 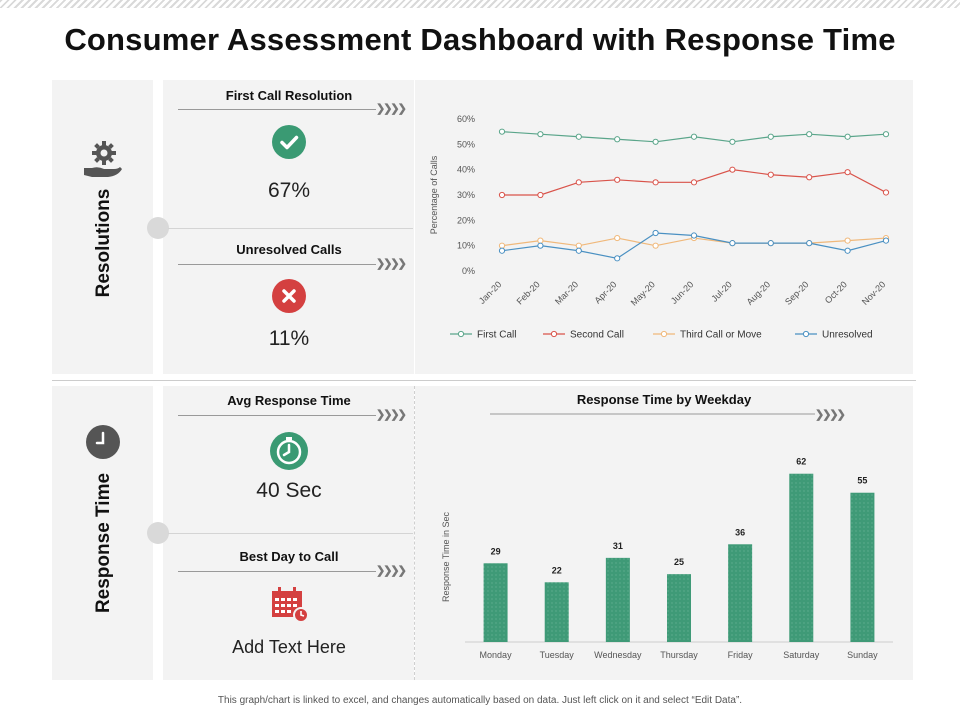 I want to click on best-day-to-call-title: Best Day to Call, so click(x=289, y=556).